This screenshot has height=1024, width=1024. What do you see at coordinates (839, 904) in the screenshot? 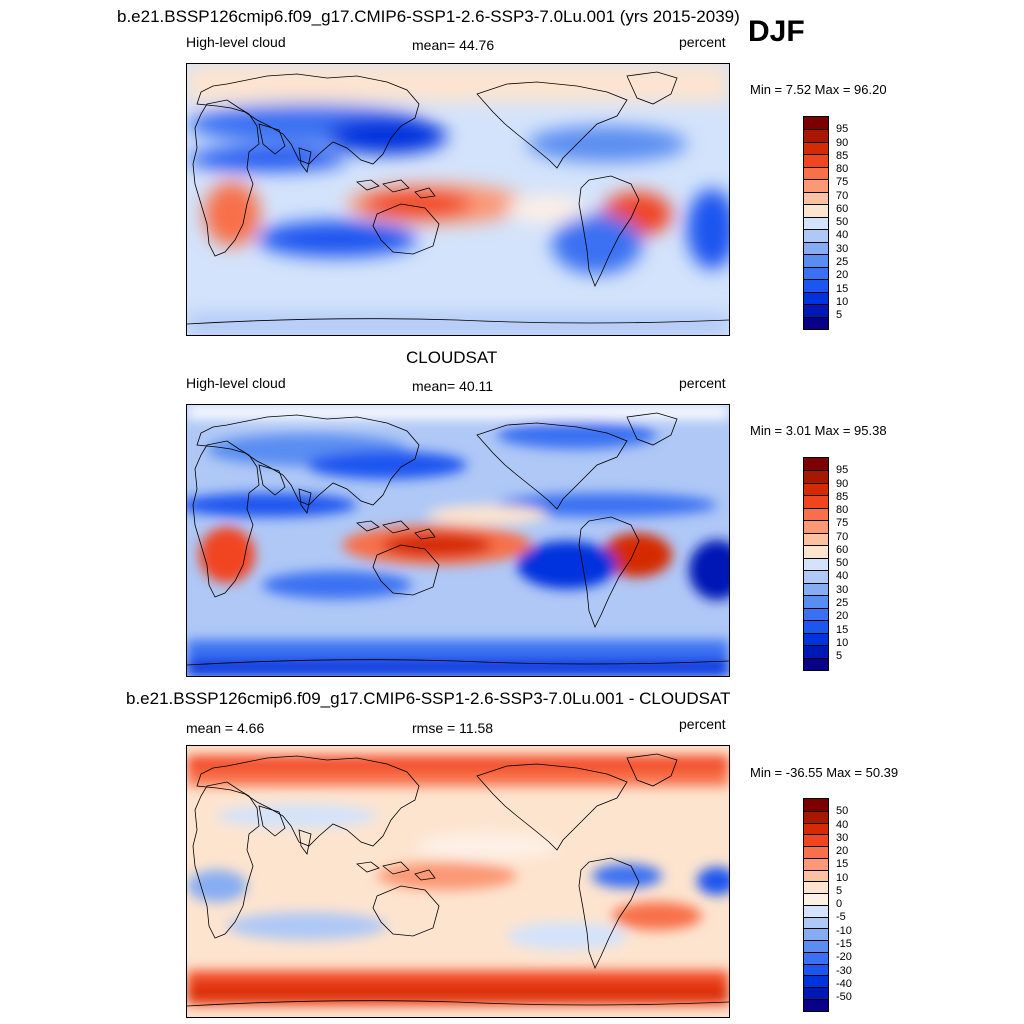
I see `colorbar-tick: 0` at bounding box center [839, 904].